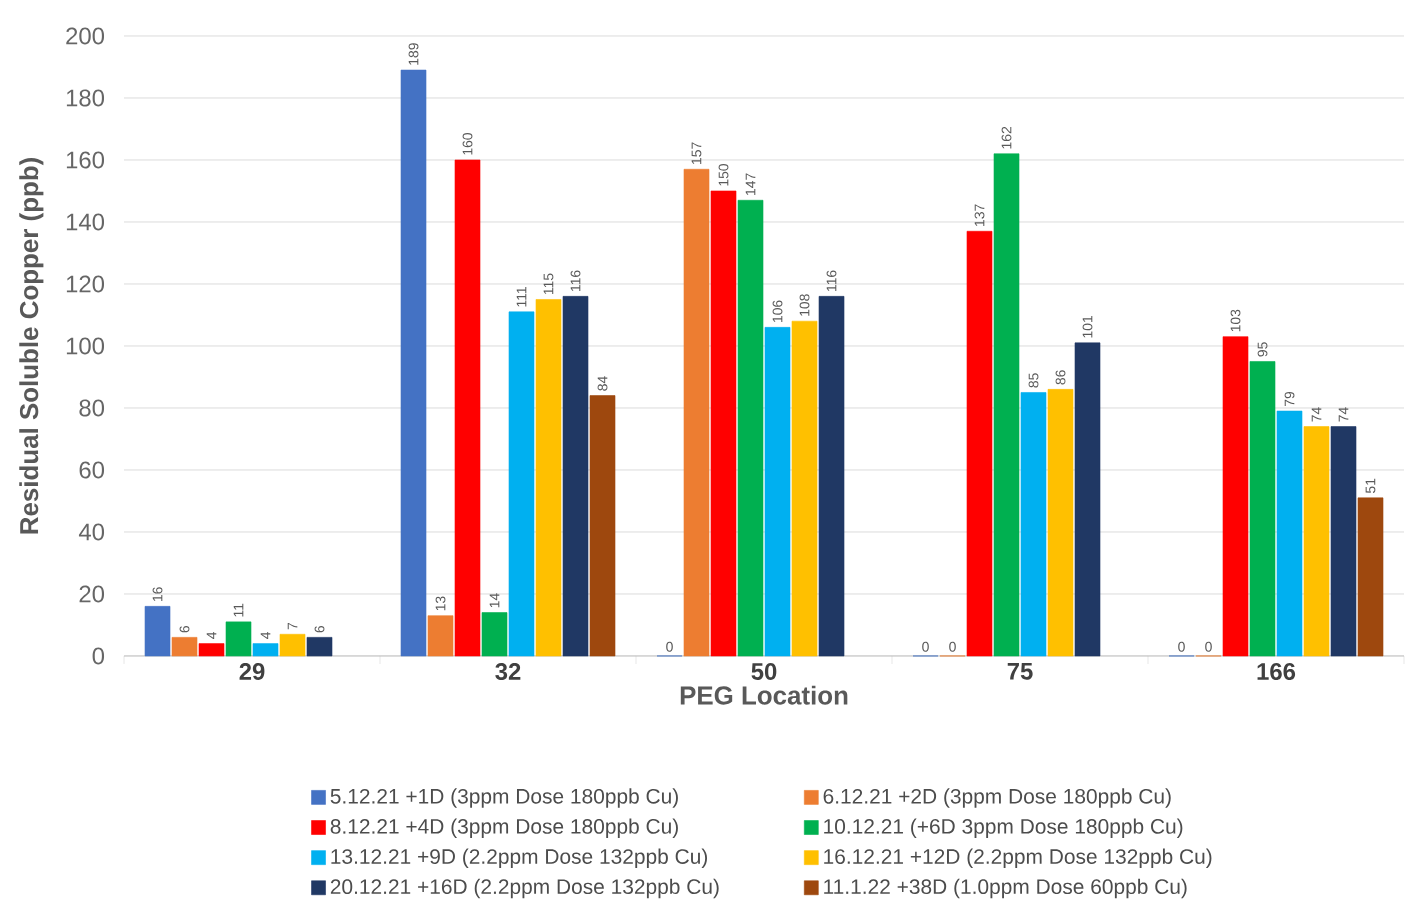  What do you see at coordinates (91, 532) in the screenshot?
I see `y-tick-label: 40` at bounding box center [91, 532].